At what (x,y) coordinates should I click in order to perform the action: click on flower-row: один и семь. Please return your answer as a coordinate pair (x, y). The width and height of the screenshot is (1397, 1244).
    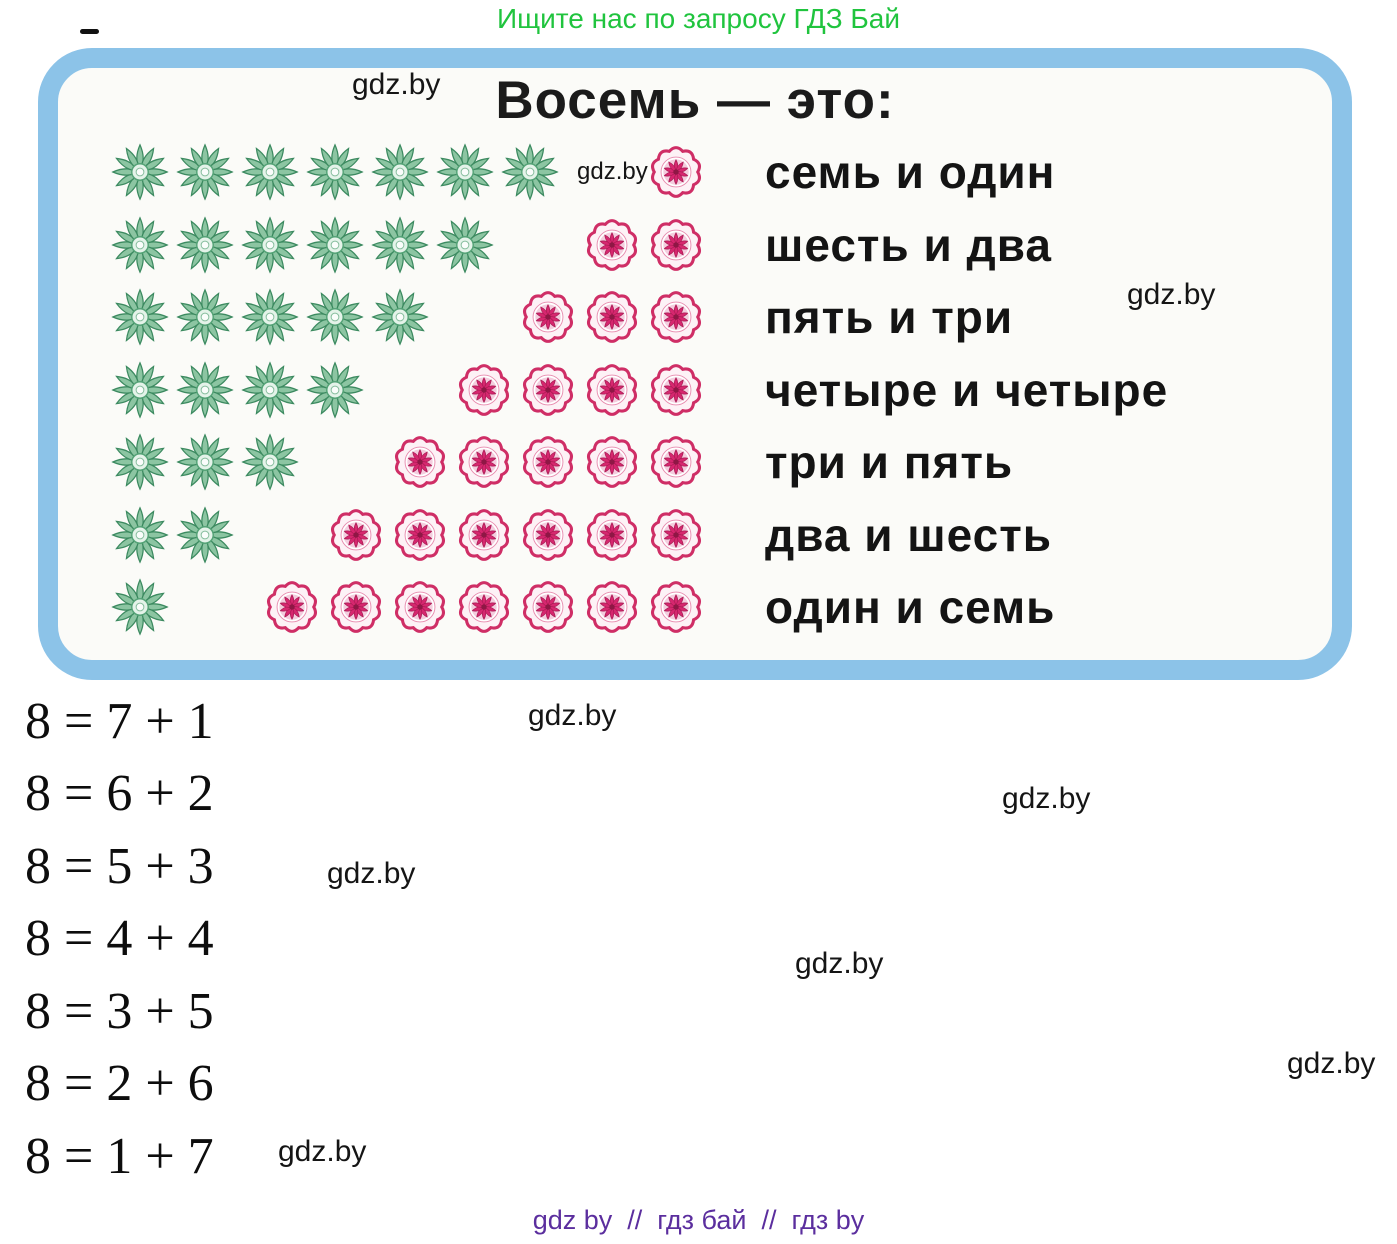
    Looking at the image, I should click on (695, 607).